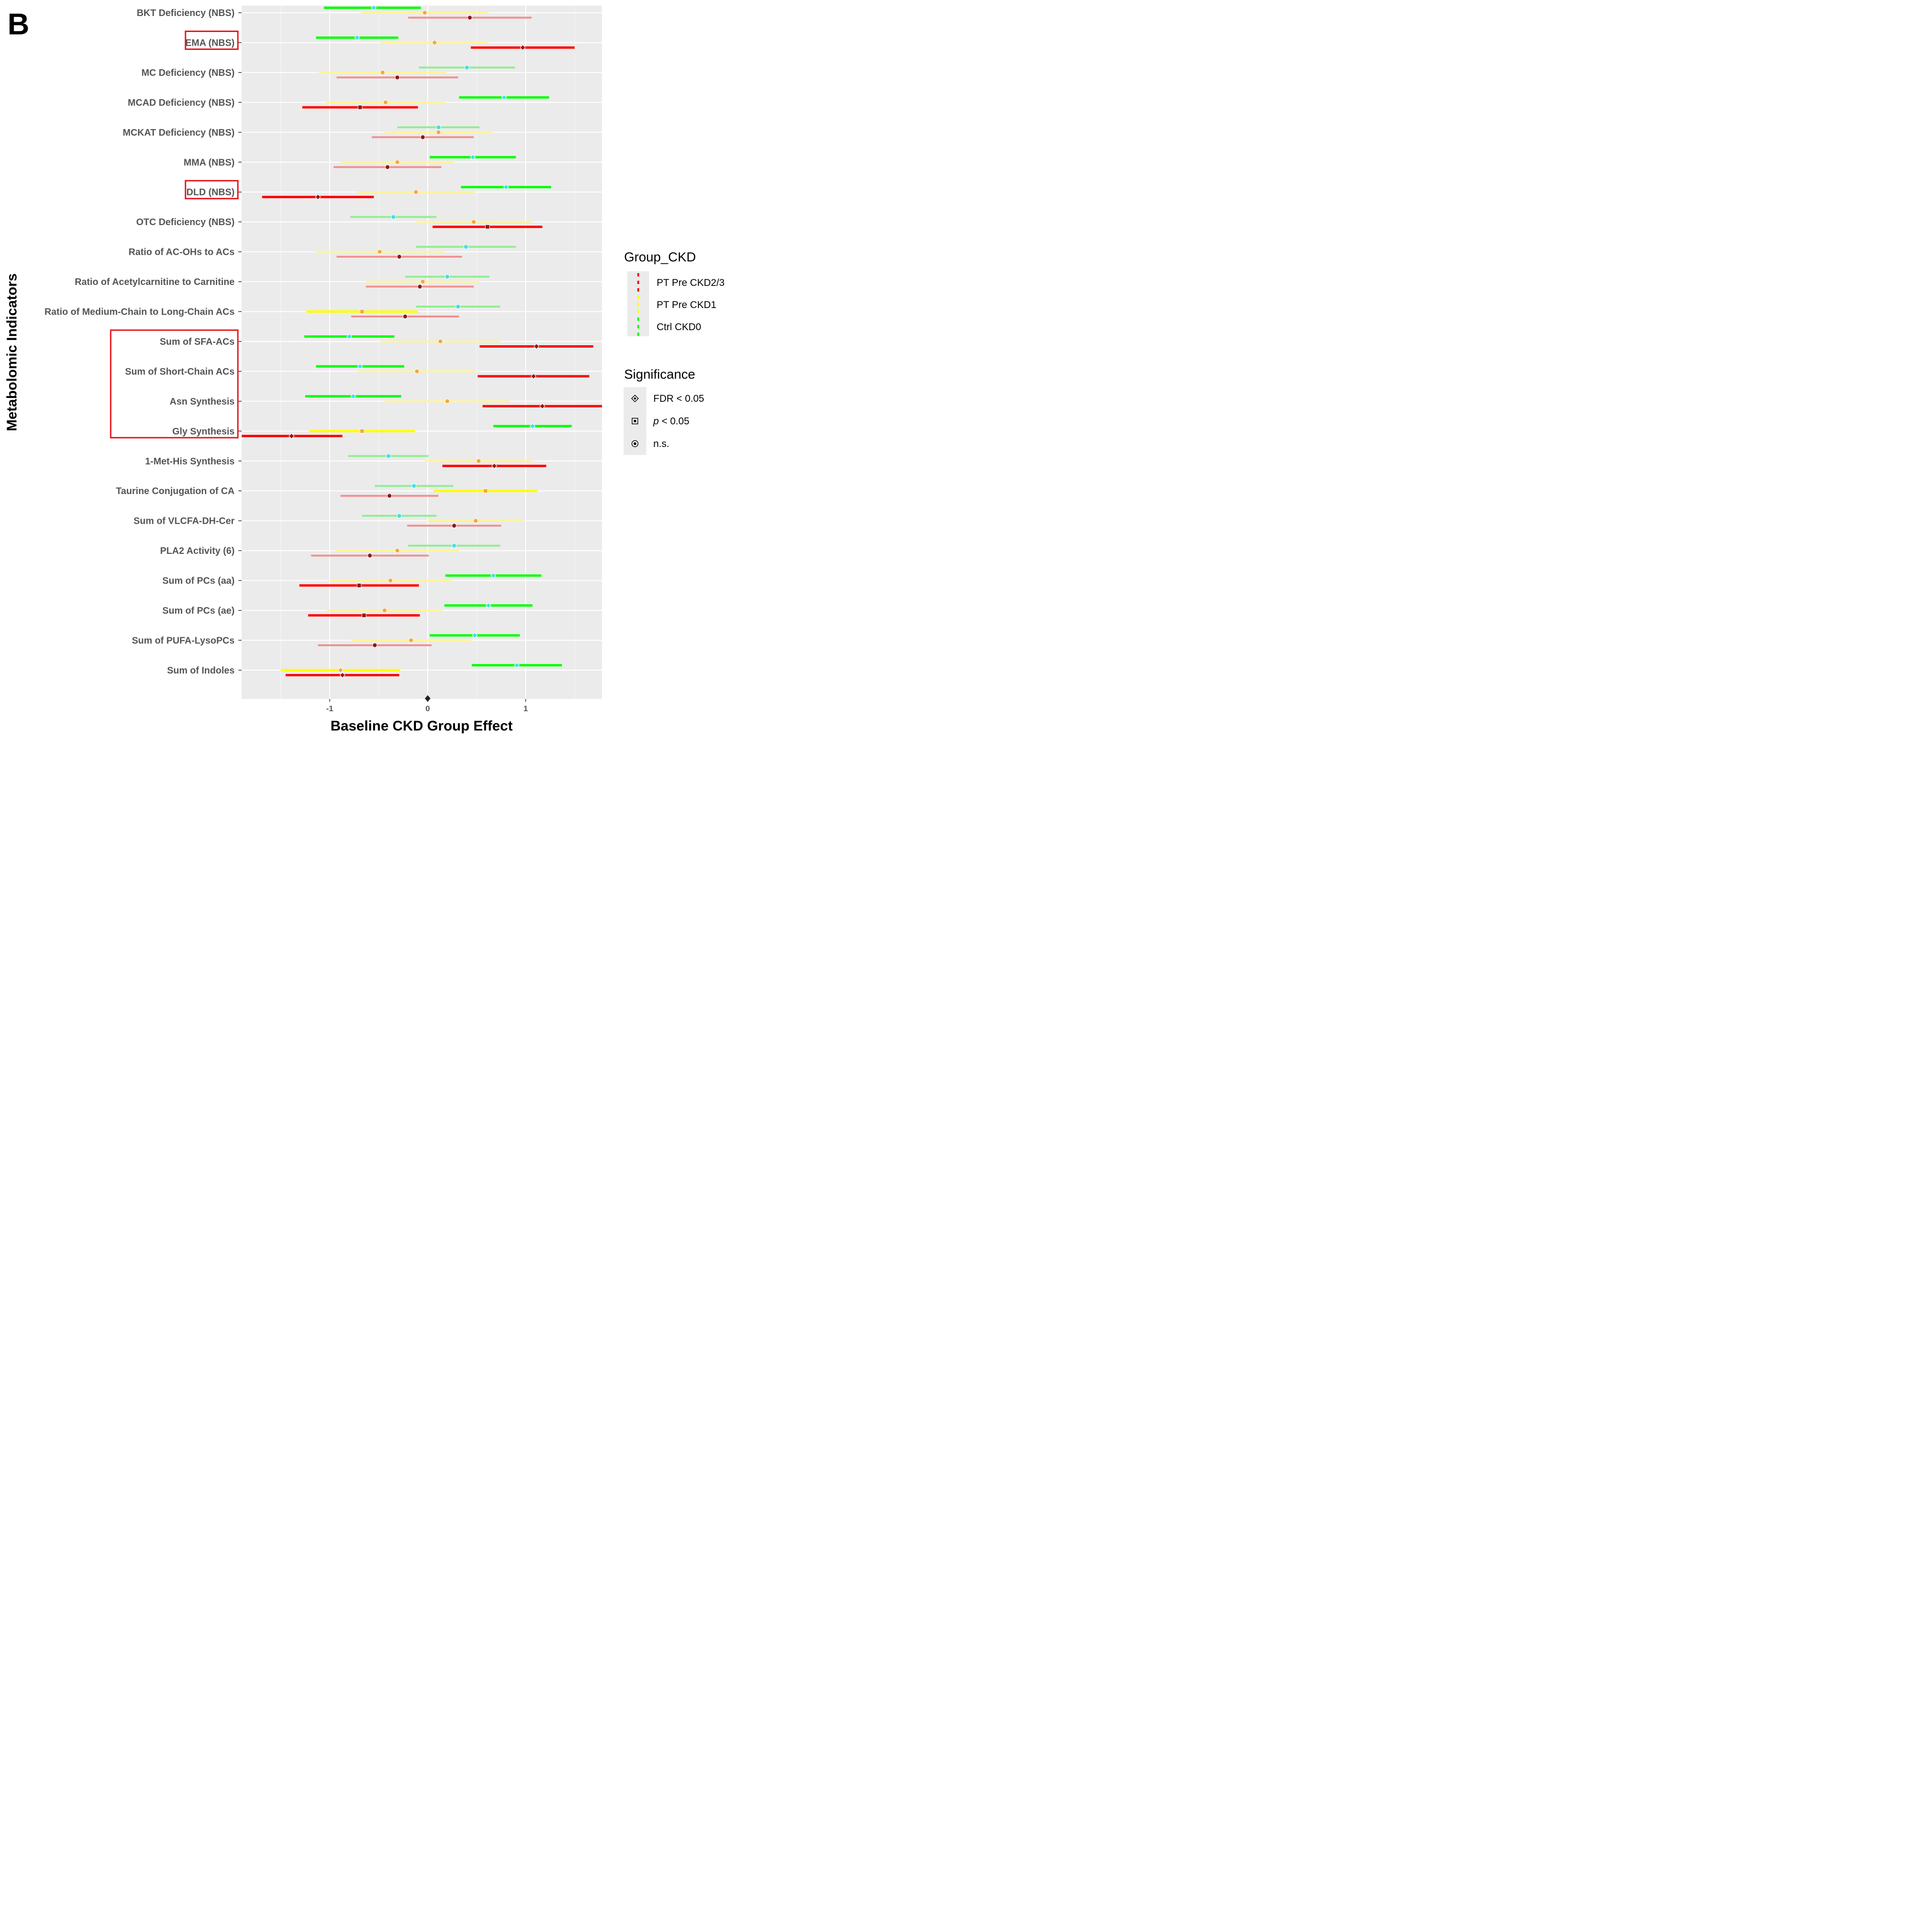 This screenshot has width=1927, height=1932. What do you see at coordinates (525, 709) in the screenshot?
I see `x-tick-label: 1` at bounding box center [525, 709].